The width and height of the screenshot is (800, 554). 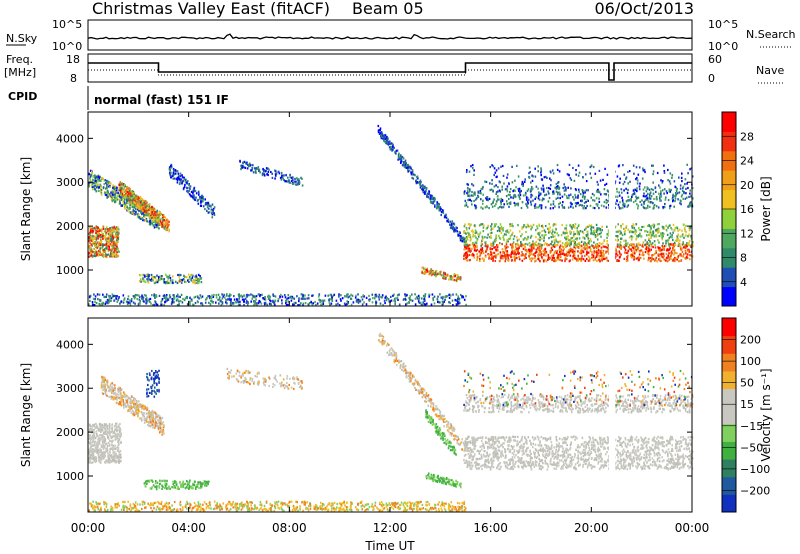 I want to click on freq-label-2: [MHz], so click(x=20, y=72).